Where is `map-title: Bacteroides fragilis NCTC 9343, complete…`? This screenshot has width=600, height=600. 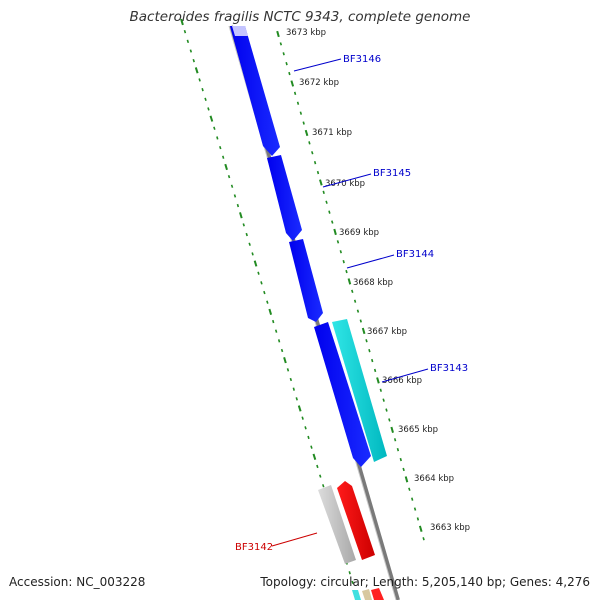
map-title: Bacteroides fragilis NCTC 9343, complete… is located at coordinates (300, 17).